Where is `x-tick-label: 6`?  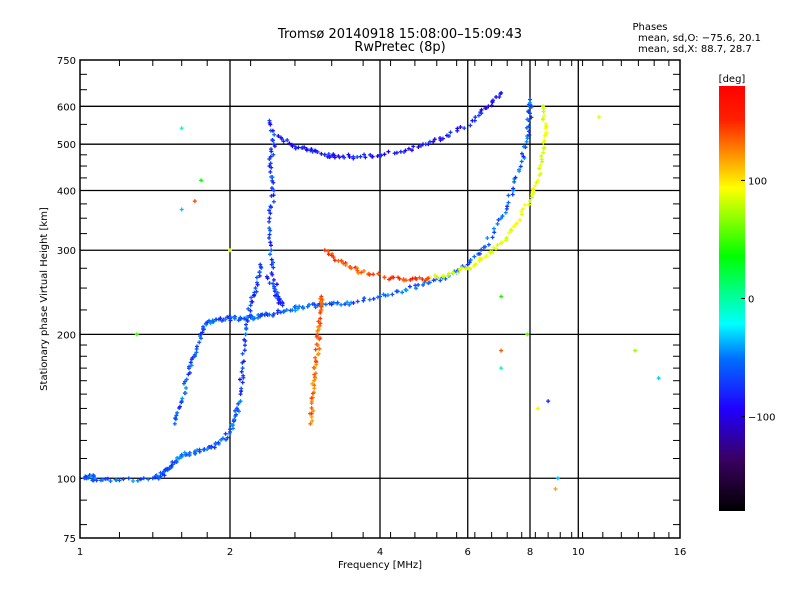
x-tick-label: 6 is located at coordinates (468, 552).